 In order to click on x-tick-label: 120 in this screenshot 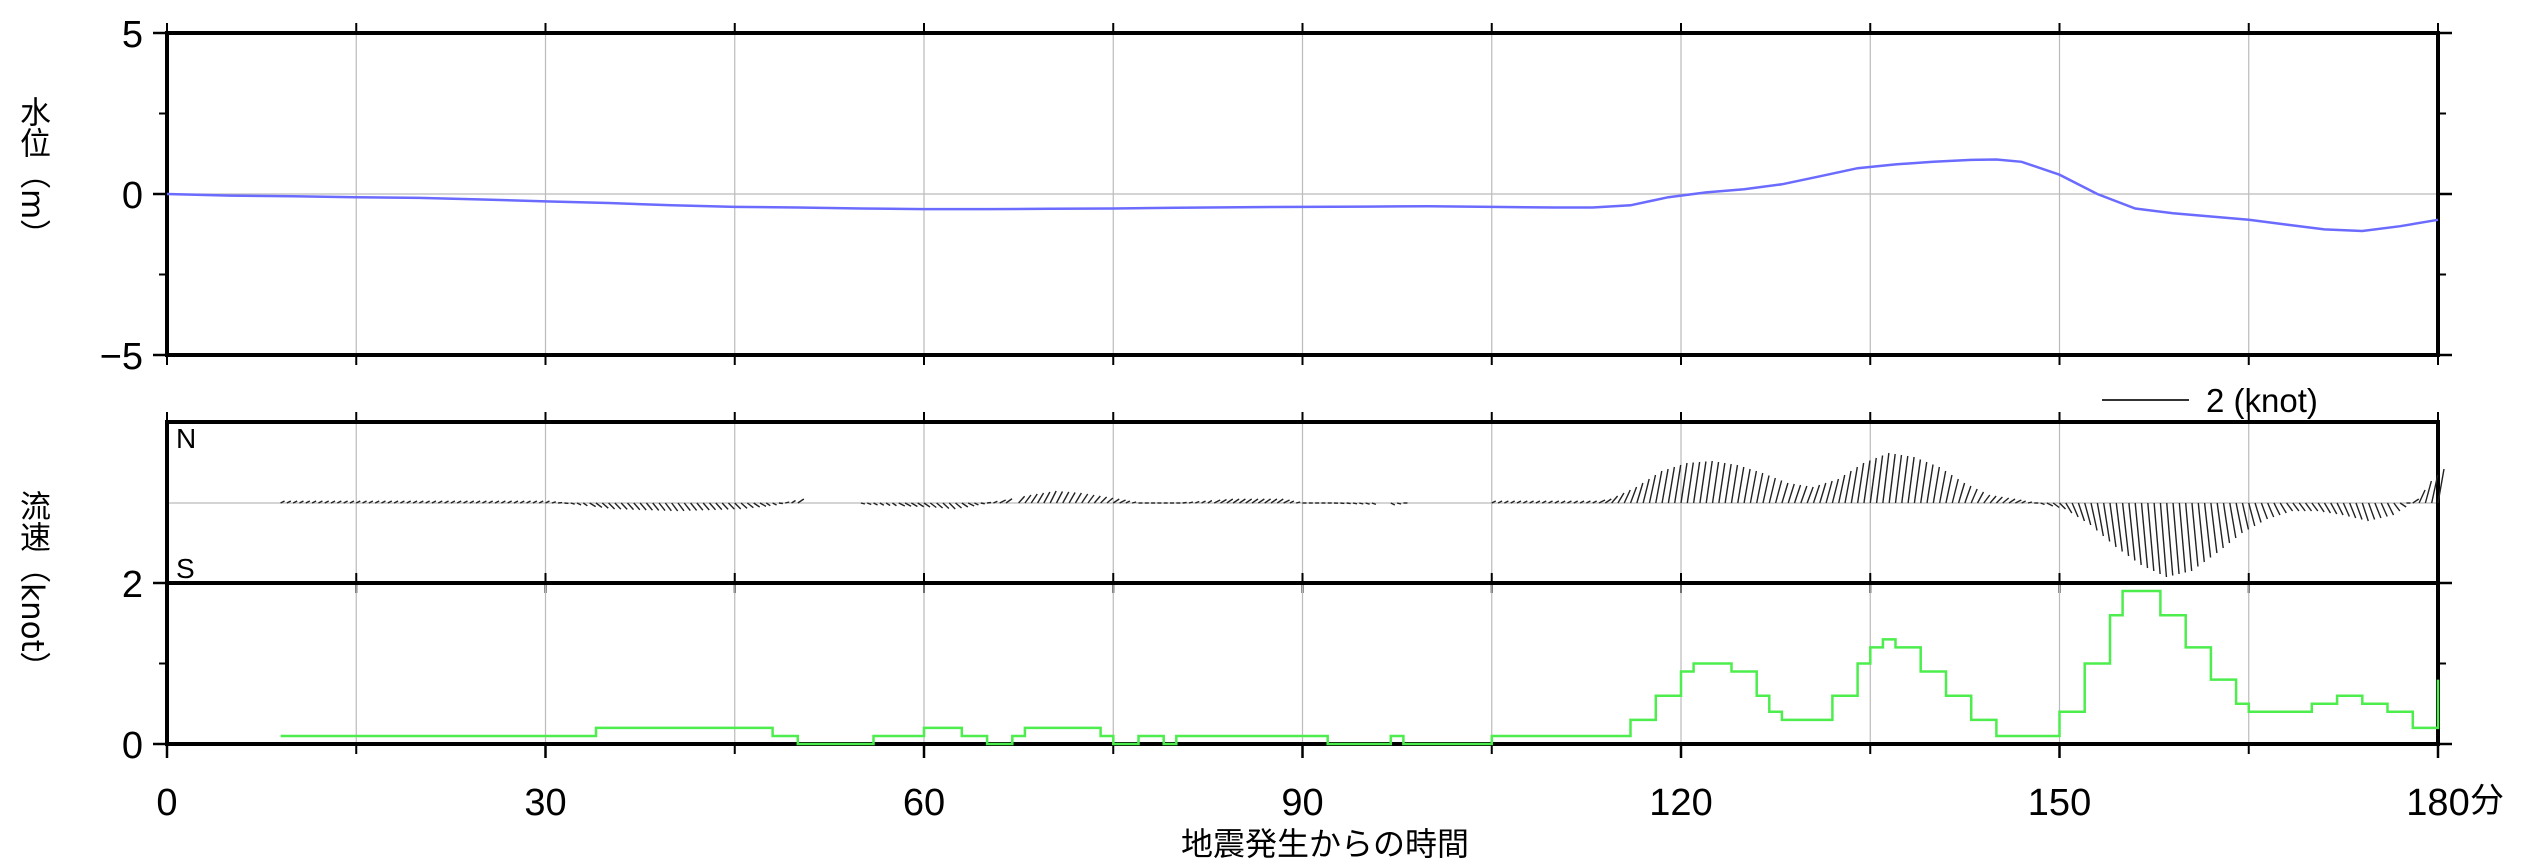, I will do `click(1680, 803)`.